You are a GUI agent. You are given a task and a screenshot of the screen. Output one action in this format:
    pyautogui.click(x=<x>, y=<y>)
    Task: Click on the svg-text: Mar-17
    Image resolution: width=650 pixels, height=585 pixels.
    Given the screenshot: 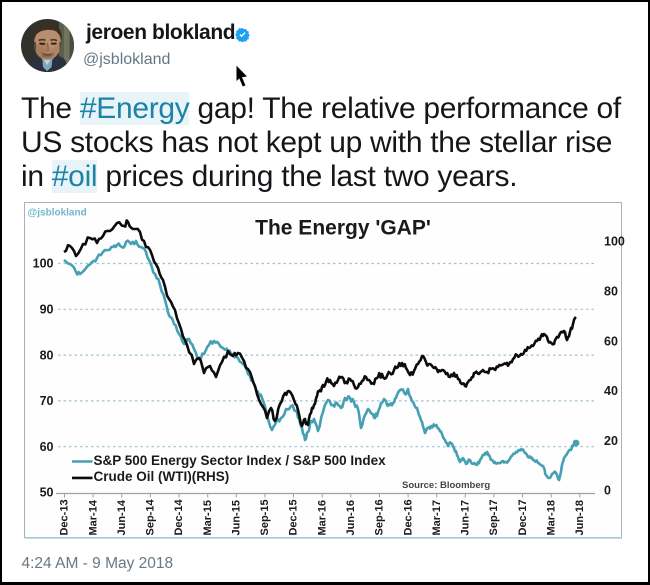 What is the action you would take?
    pyautogui.click(x=437, y=517)
    